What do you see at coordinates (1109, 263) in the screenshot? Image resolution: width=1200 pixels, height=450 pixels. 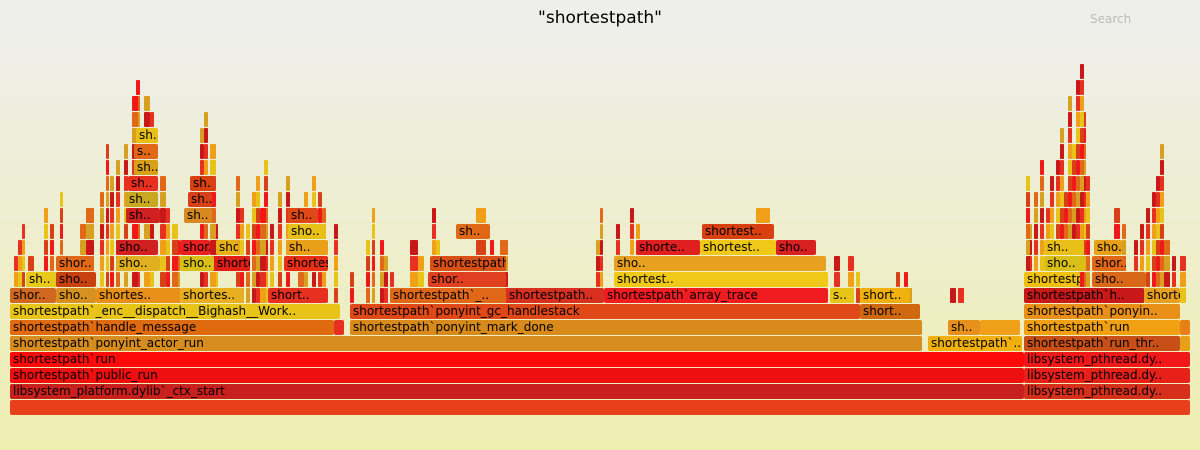 I see `flame-frame: shor..` at bounding box center [1109, 263].